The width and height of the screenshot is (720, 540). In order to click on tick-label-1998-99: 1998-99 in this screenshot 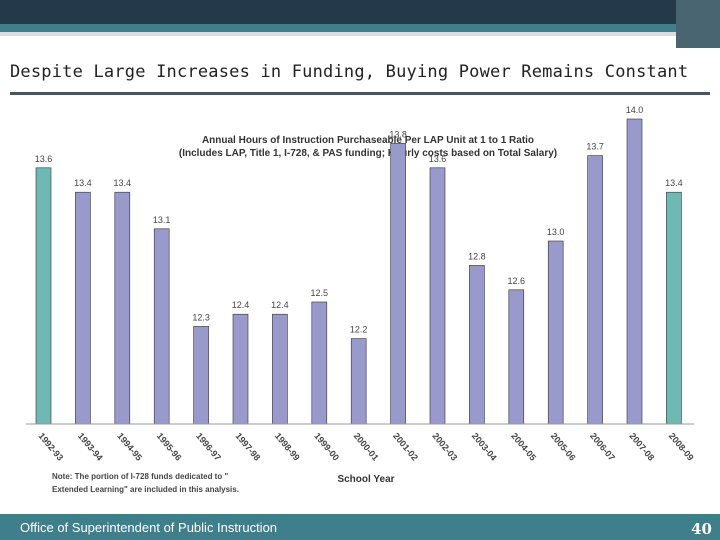, I will do `click(287, 447)`.